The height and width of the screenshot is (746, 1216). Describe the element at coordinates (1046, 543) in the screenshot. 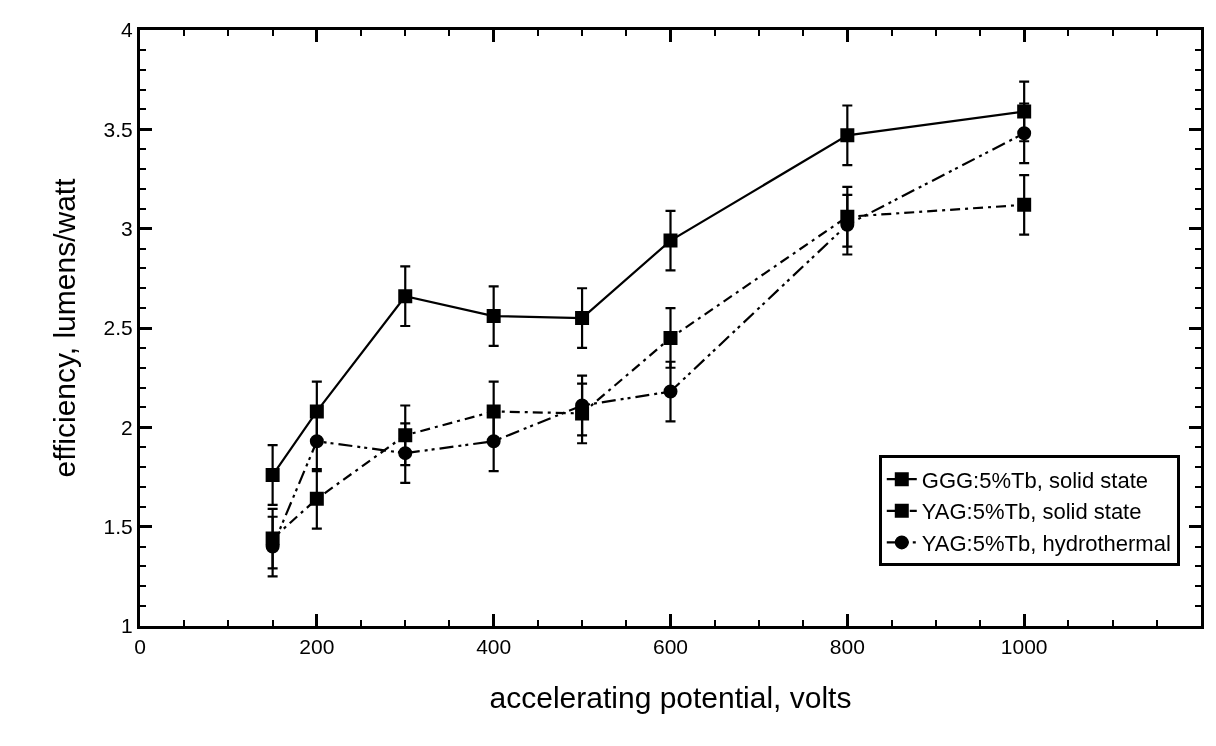

I see `legend-label: YAG:5%Tb, hydrothermal` at that location.